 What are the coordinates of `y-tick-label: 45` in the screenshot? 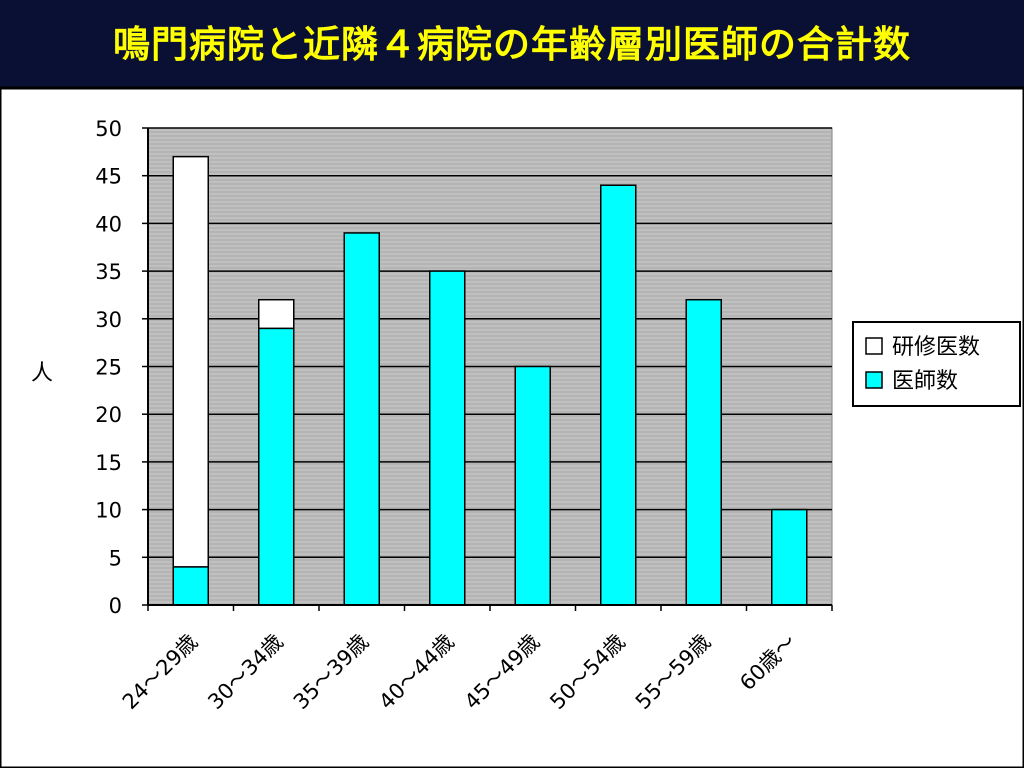 It's located at (108, 177).